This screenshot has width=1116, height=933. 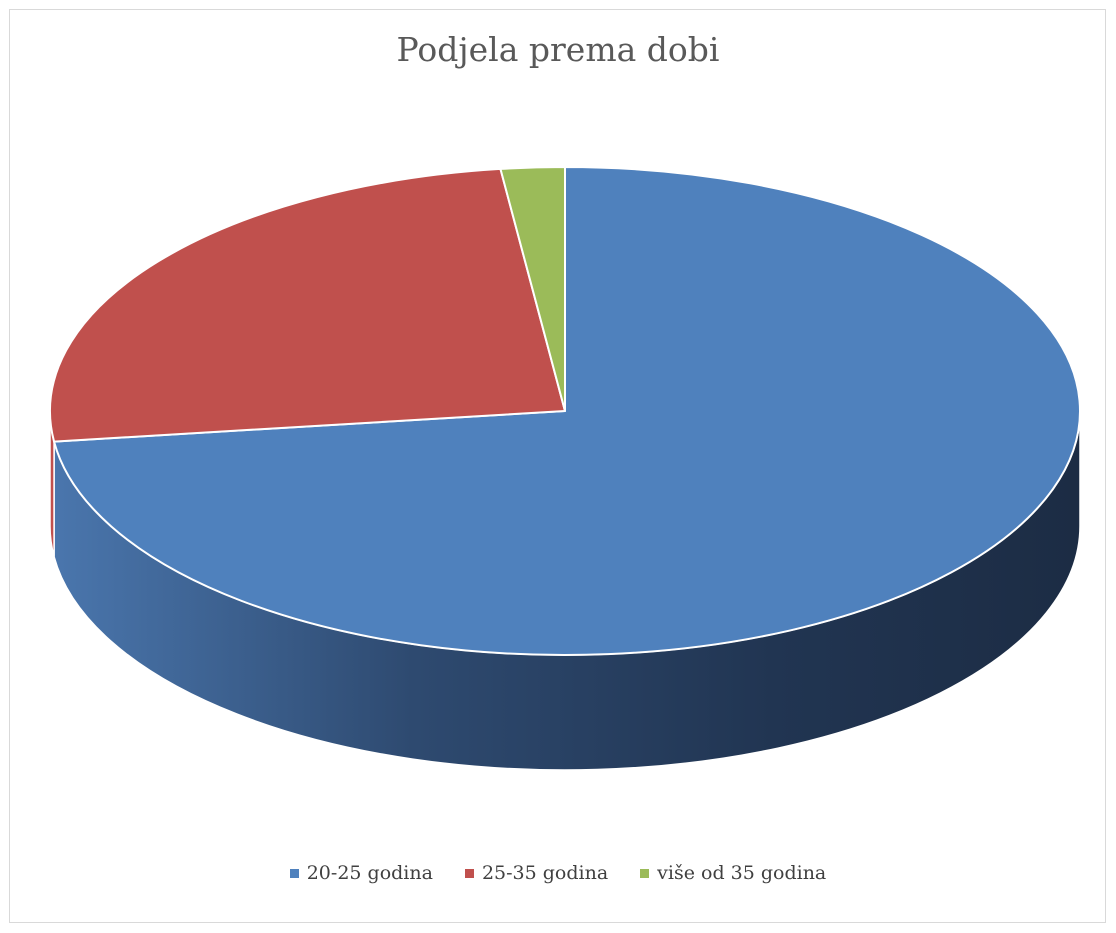 What do you see at coordinates (294, 873) in the screenshot?
I see `legend-swatch-blue` at bounding box center [294, 873].